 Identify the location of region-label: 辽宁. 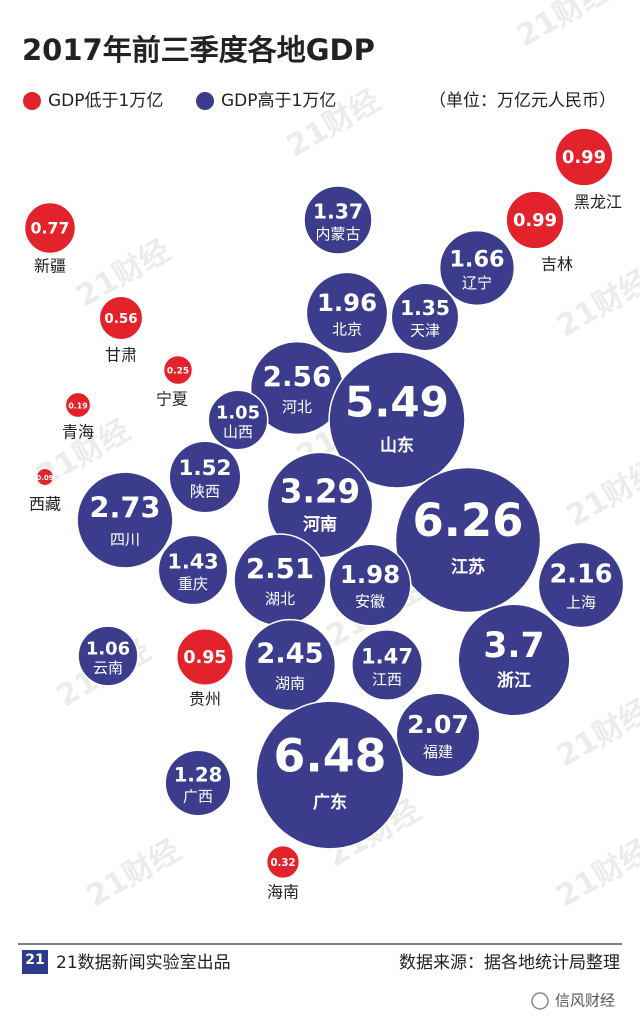
(477, 283).